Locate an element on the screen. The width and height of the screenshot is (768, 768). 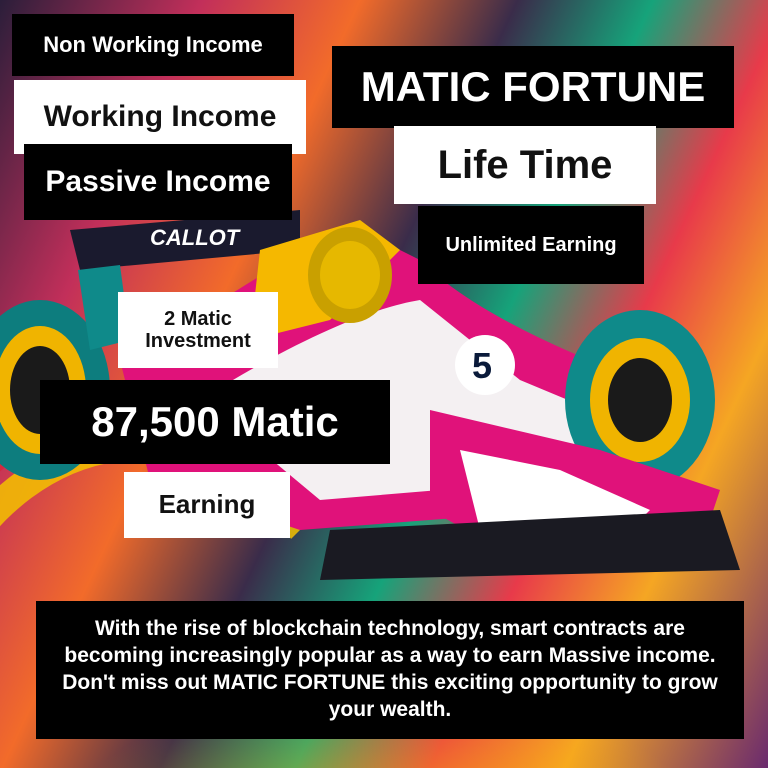
earning-label: Earning is located at coordinates (207, 505).